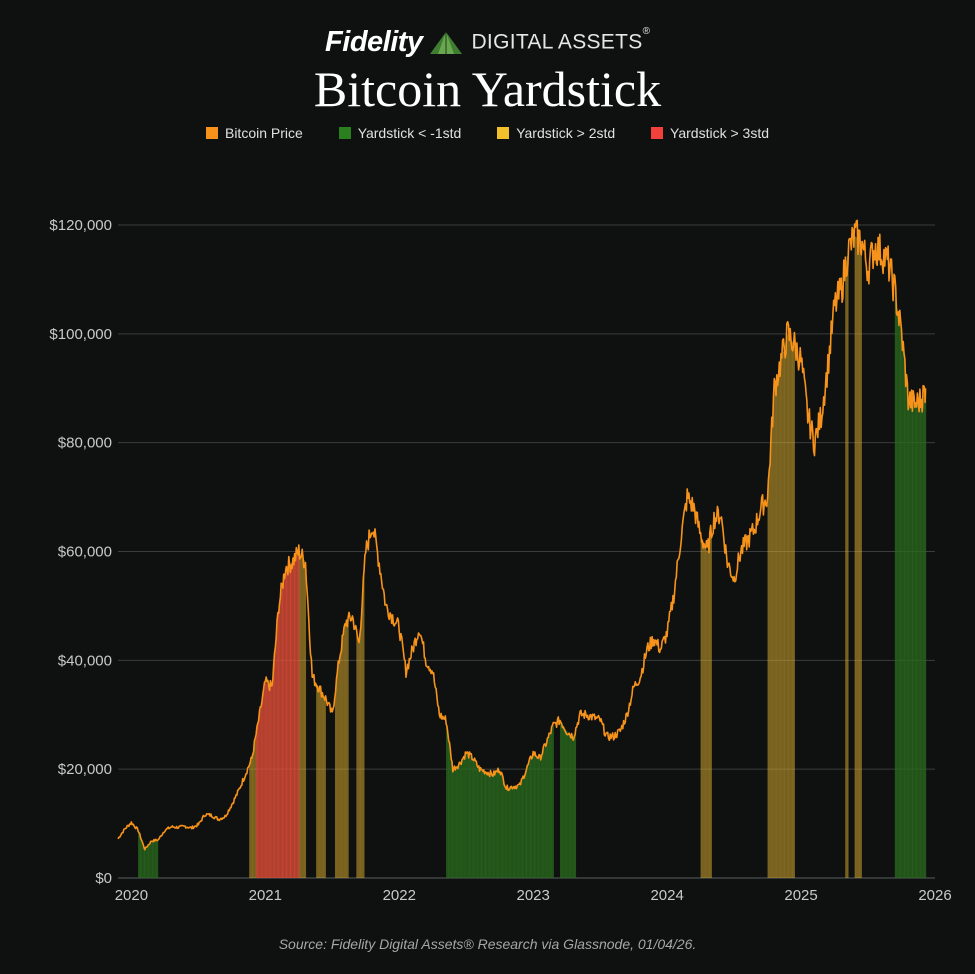 The image size is (975, 974). Describe the element at coordinates (556, 133) in the screenshot. I see `legend-item-yellow: Yardstick > 2std` at that location.